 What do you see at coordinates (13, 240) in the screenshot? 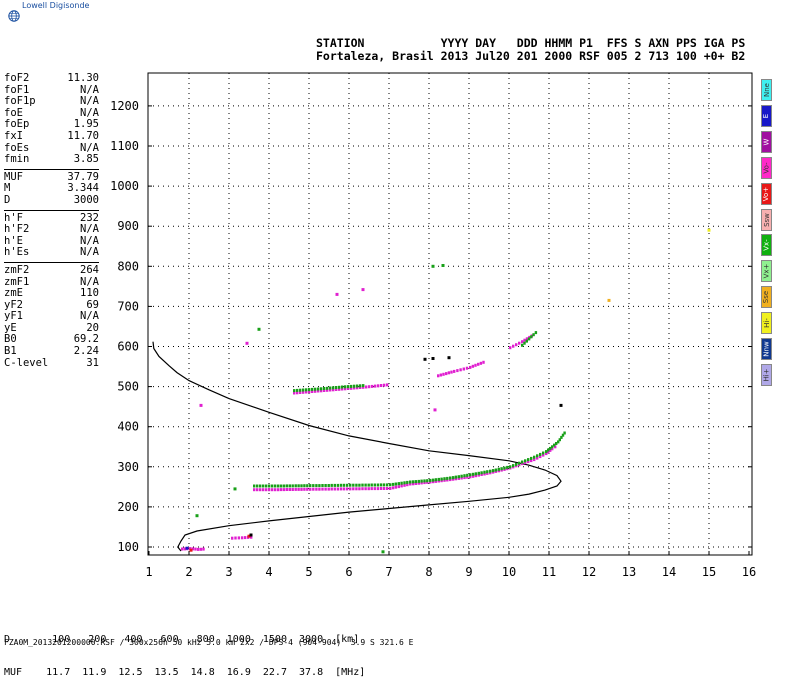
I see `param-label: h'E` at bounding box center [13, 240].